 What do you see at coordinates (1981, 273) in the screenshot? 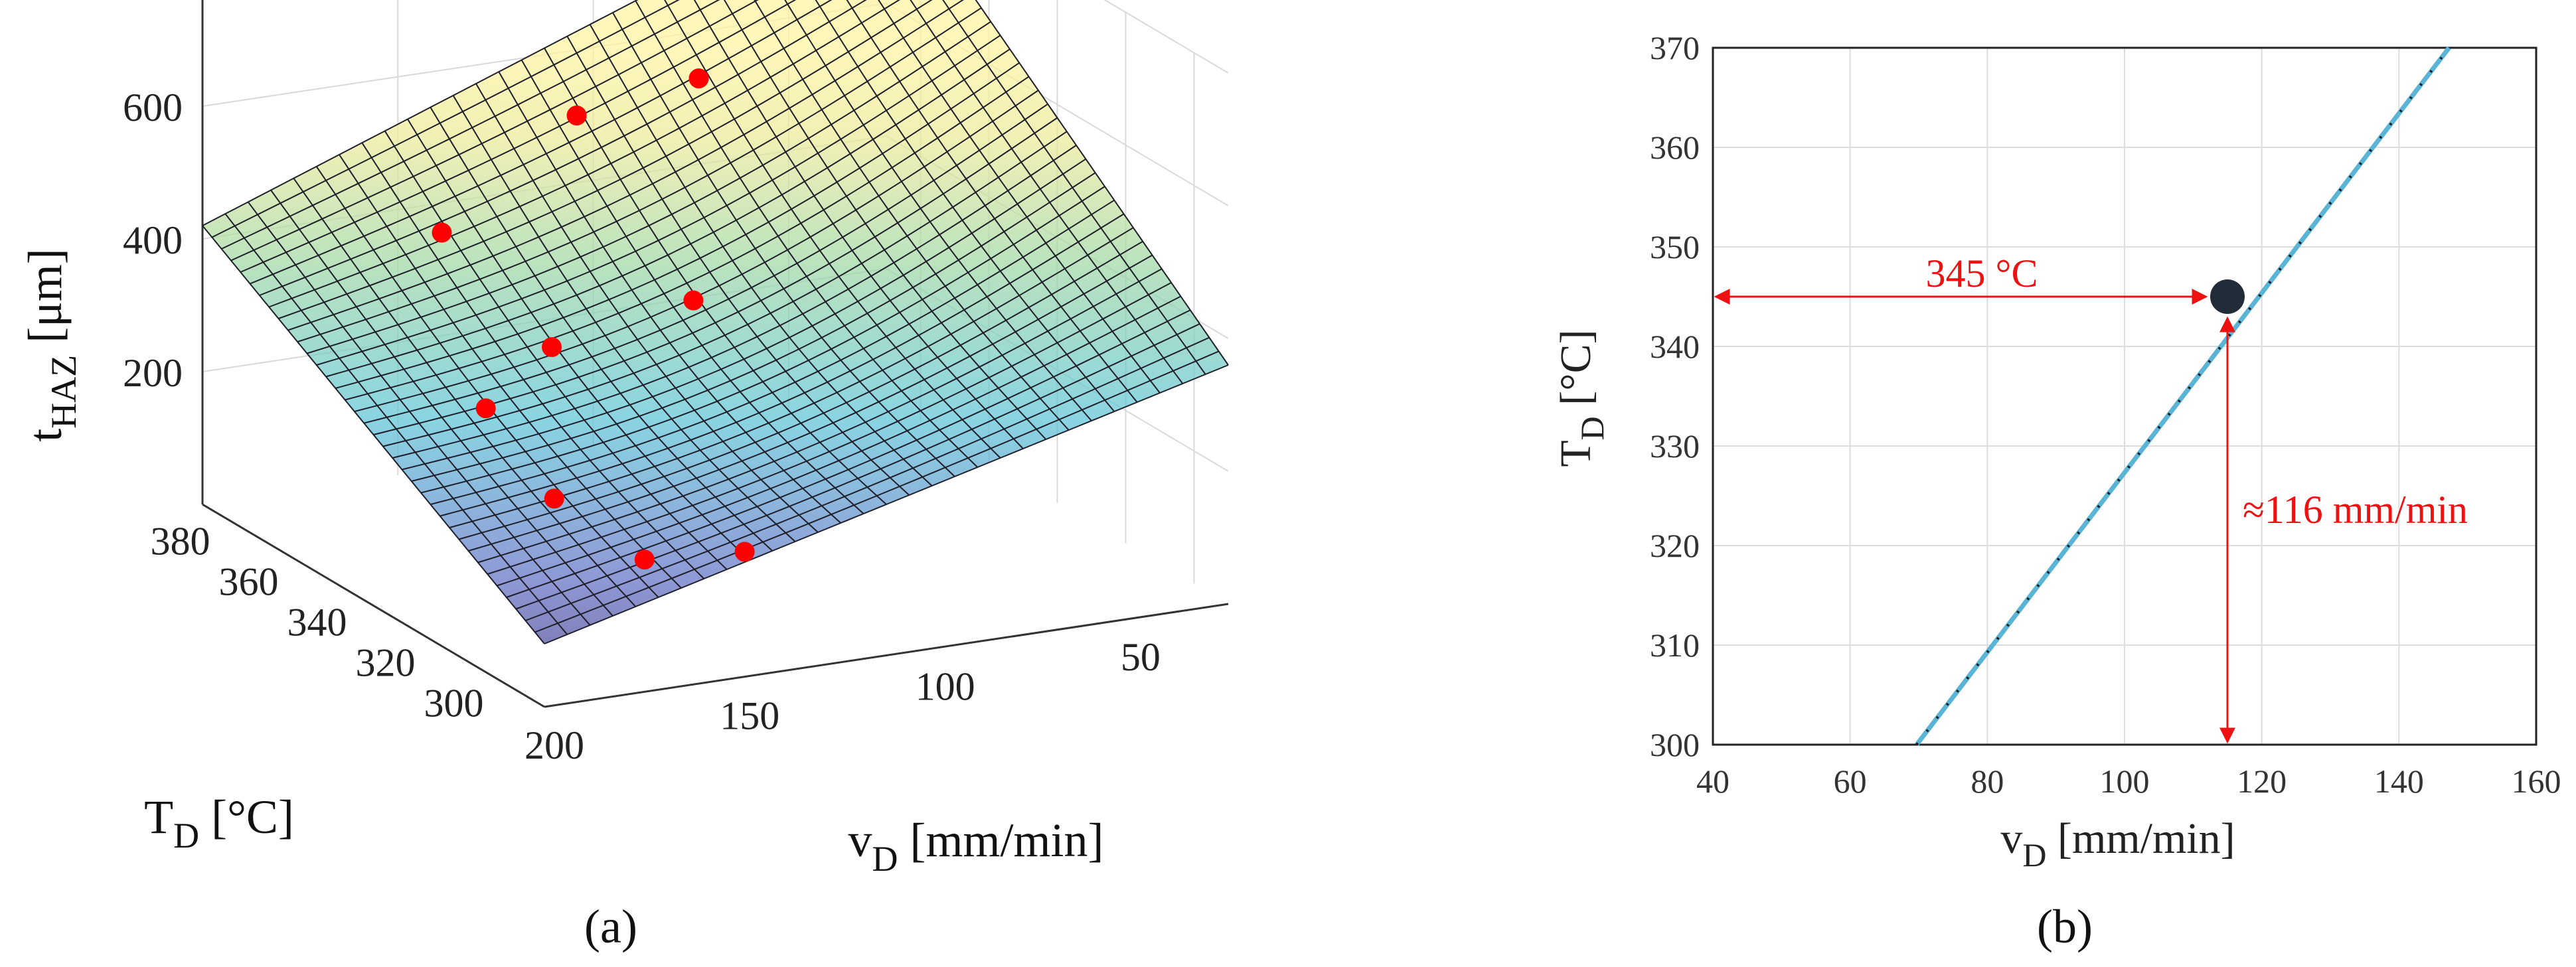
I see `b-temperature-annotation: 345 °C` at bounding box center [1981, 273].